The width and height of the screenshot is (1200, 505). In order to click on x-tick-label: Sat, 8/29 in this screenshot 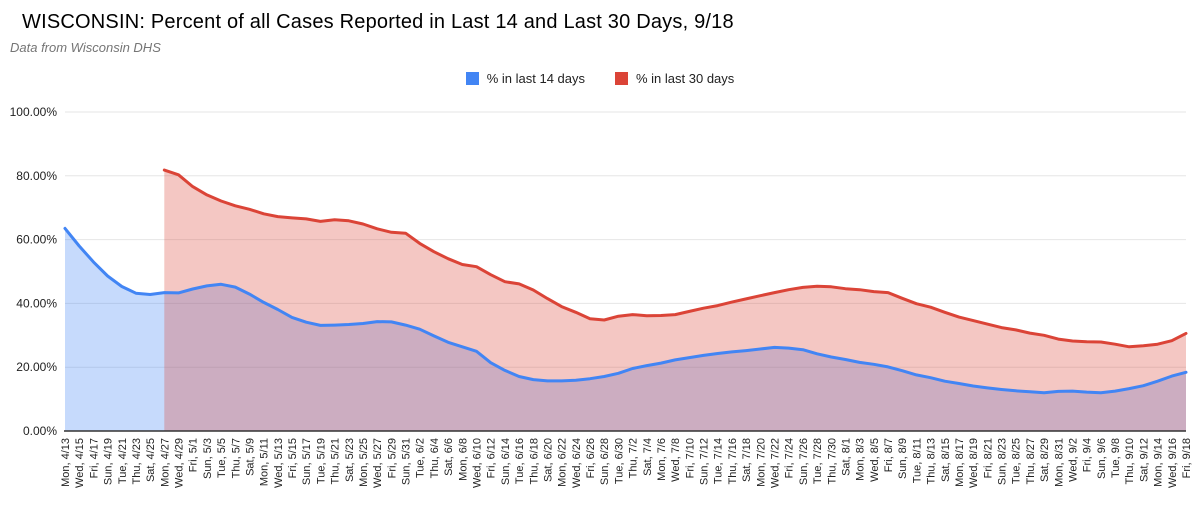, I will do `click(1045, 460)`.